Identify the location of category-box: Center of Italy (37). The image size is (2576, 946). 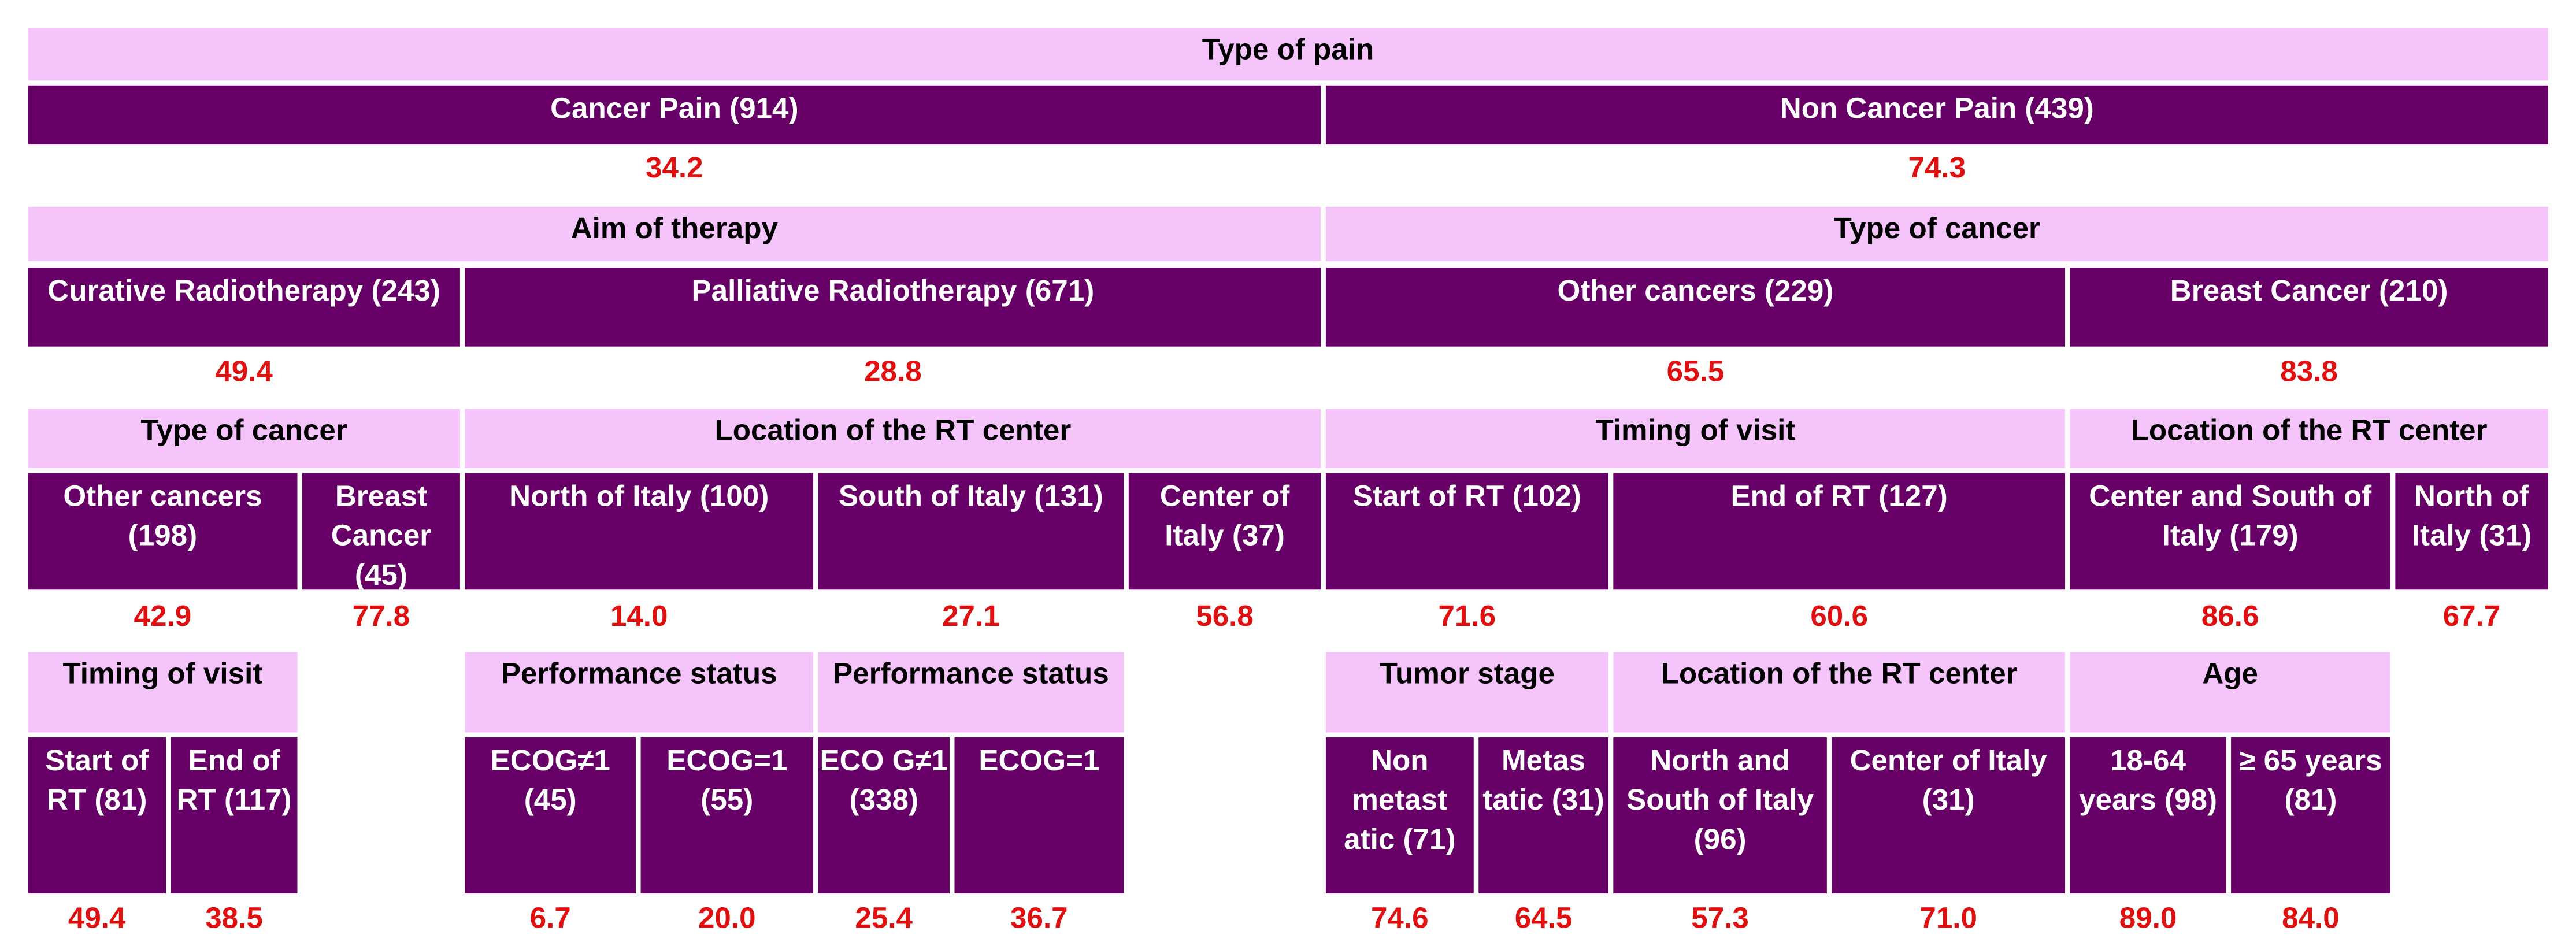
(1224, 531).